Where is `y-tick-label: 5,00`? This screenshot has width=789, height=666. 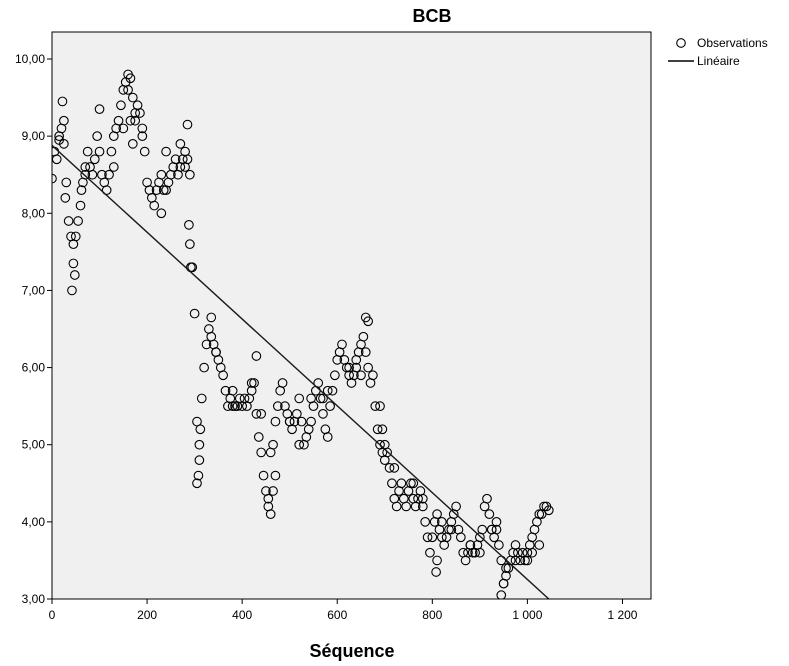
y-tick-label: 5,00 is located at coordinates (34, 445).